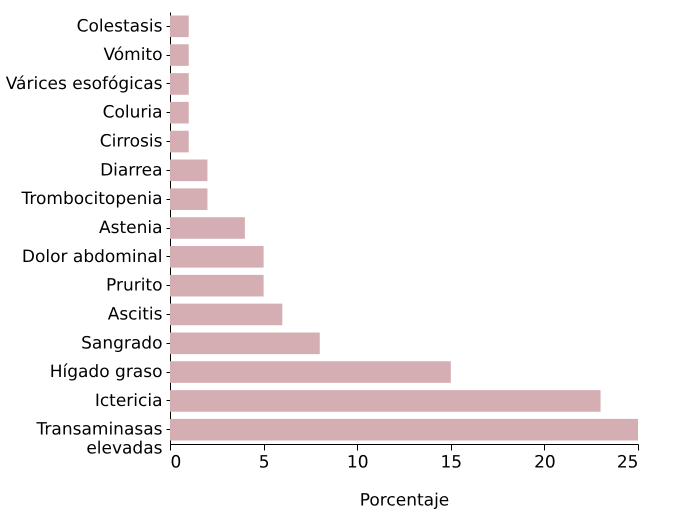 Image resolution: width=673 pixels, height=521 pixels. Describe the element at coordinates (131, 170) in the screenshot. I see `y-tick-label: Diarrea` at that location.